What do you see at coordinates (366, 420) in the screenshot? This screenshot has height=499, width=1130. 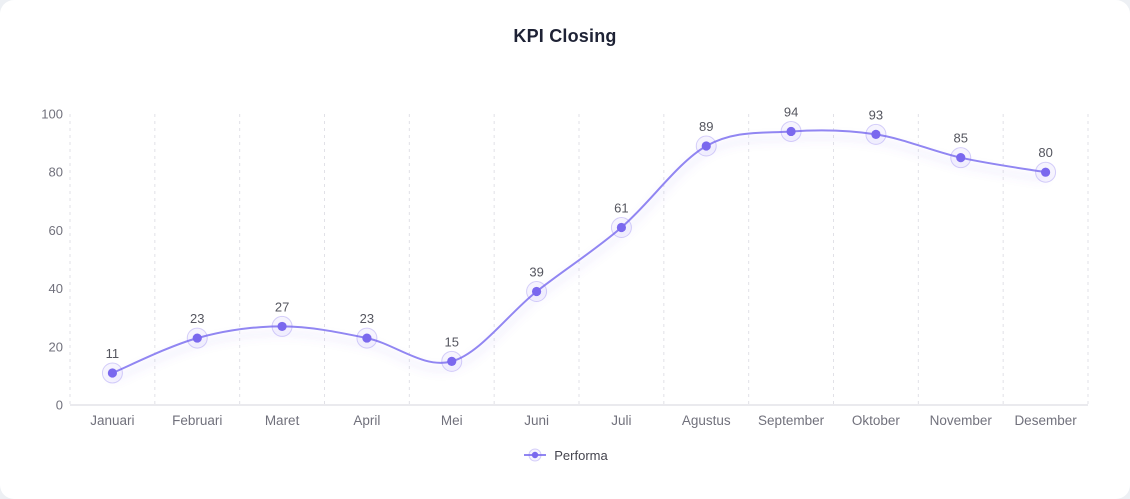 I see `x-tick-label: April` at bounding box center [366, 420].